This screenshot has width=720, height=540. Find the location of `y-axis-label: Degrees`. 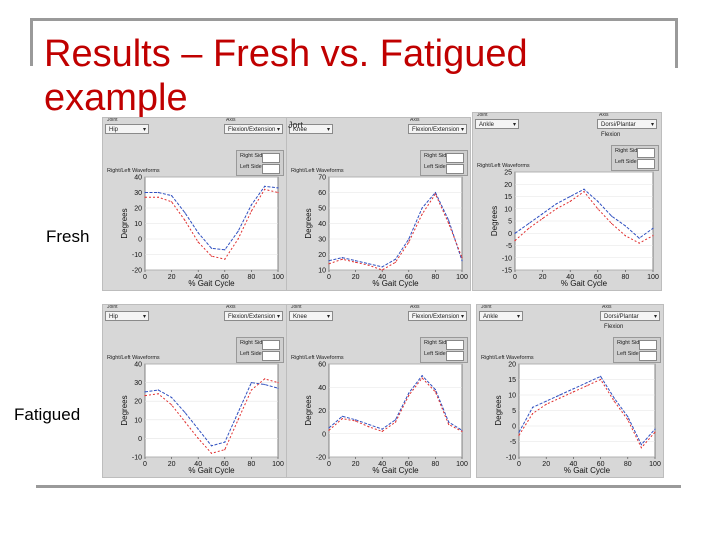

y-axis-label: Degrees is located at coordinates (494, 221).